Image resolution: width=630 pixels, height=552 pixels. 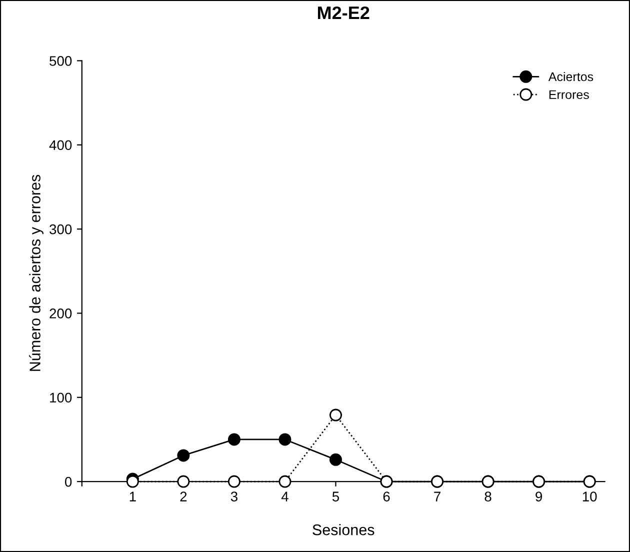 I want to click on y-tick-label: 500, so click(x=61, y=61).